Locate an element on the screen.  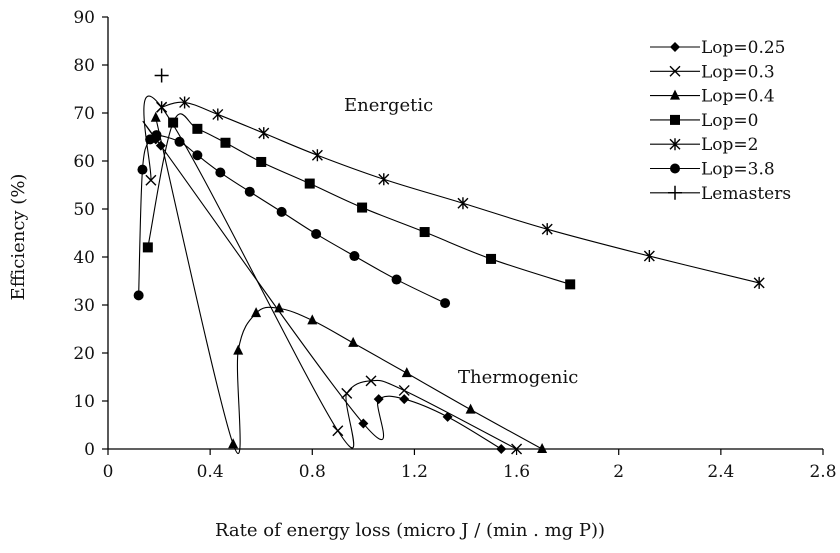
x-tick-label: 0 is located at coordinates (108, 472).